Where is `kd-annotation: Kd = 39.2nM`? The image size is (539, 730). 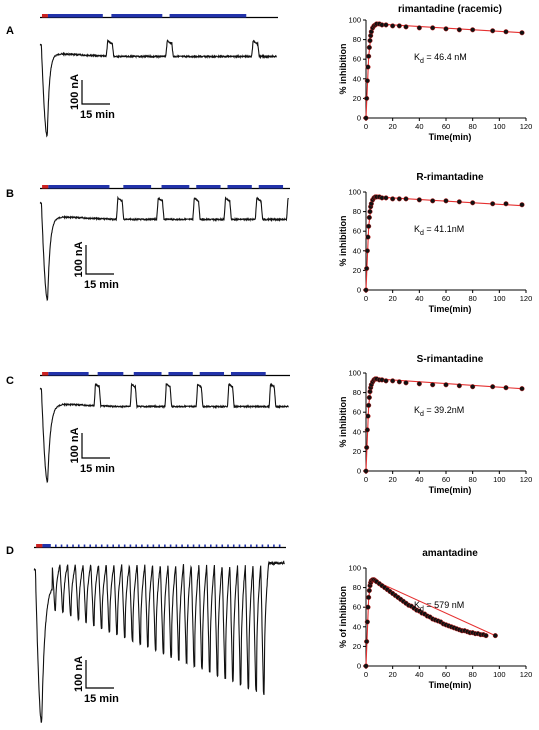 kd-annotation: Kd = 39.2nM is located at coordinates (439, 411).